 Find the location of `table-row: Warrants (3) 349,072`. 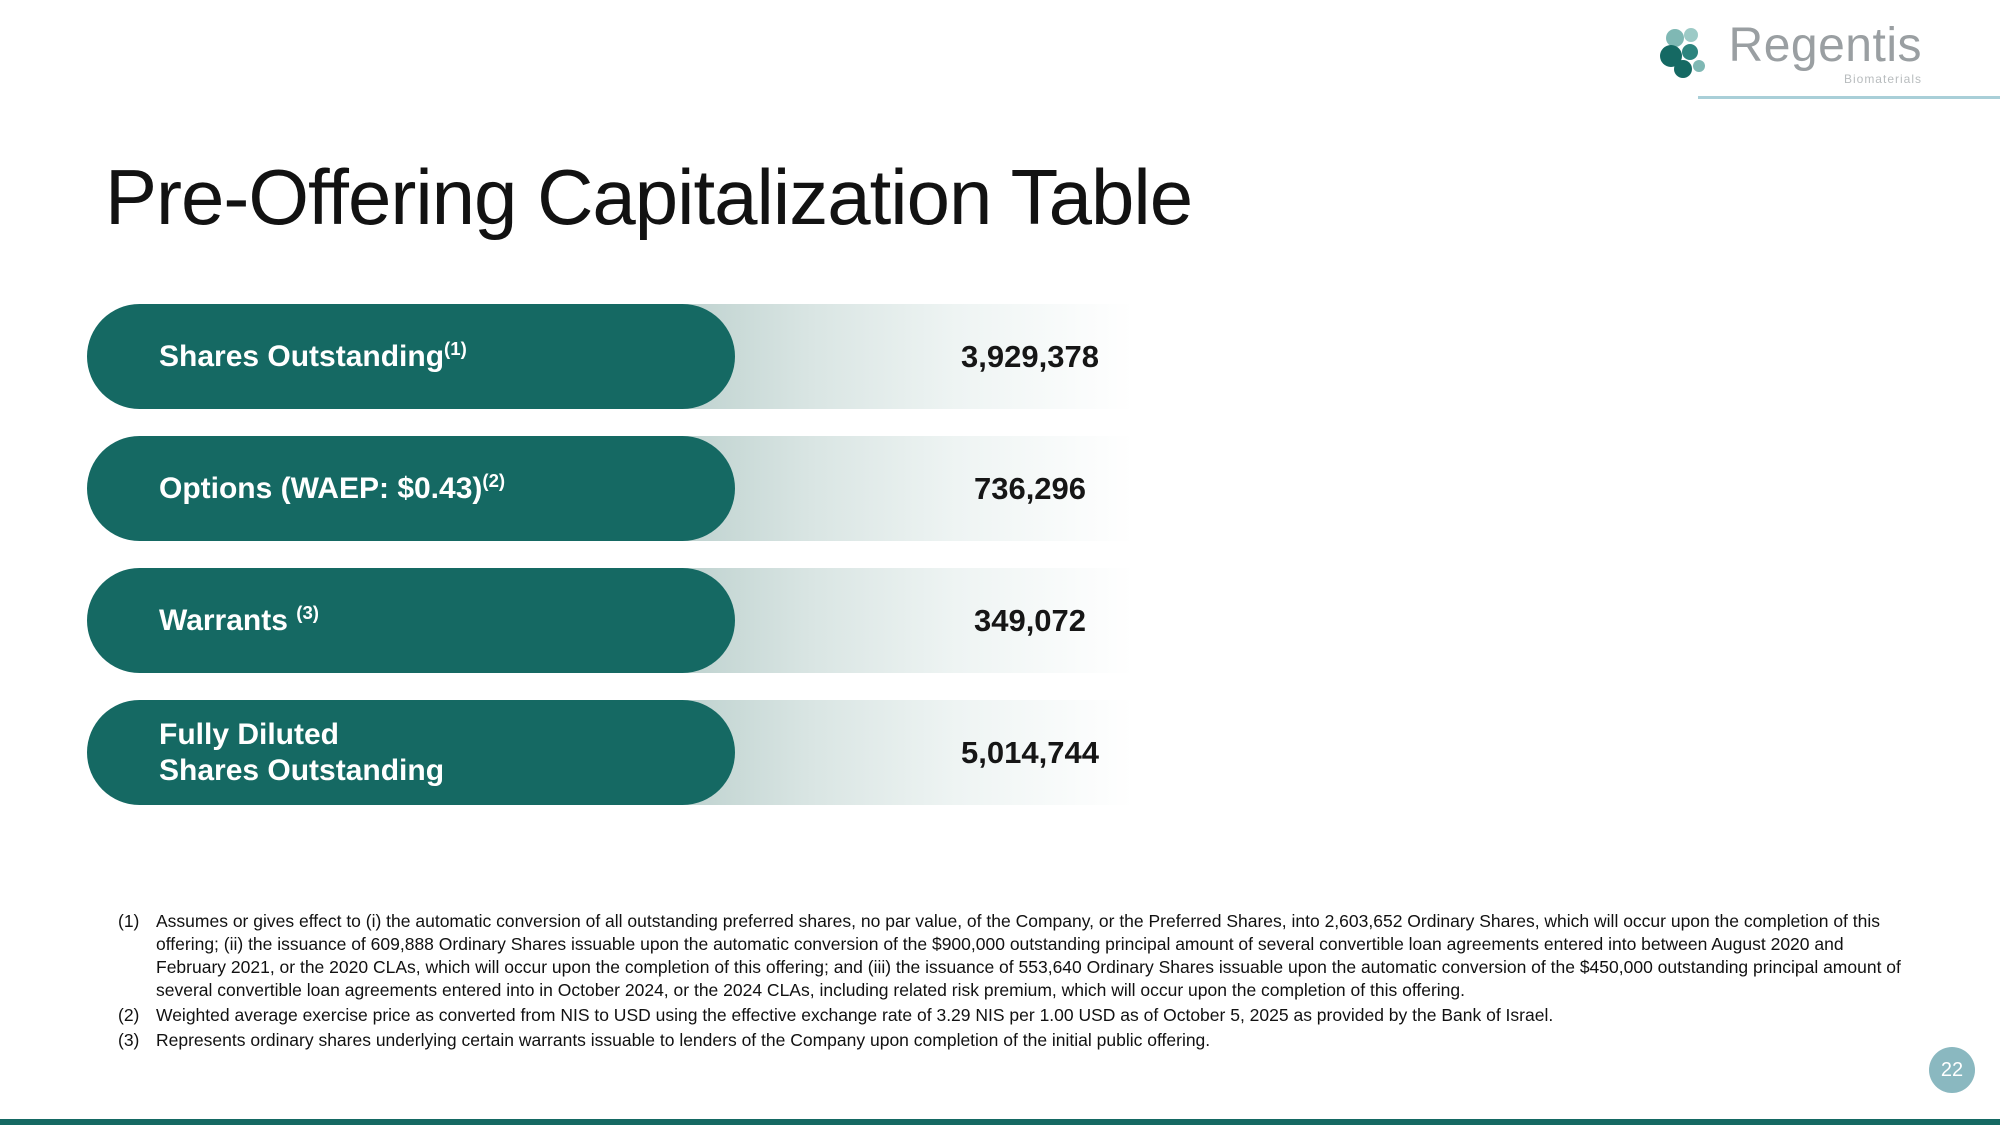

table-row: Warrants (3) 349,072 is located at coordinates (631, 620).